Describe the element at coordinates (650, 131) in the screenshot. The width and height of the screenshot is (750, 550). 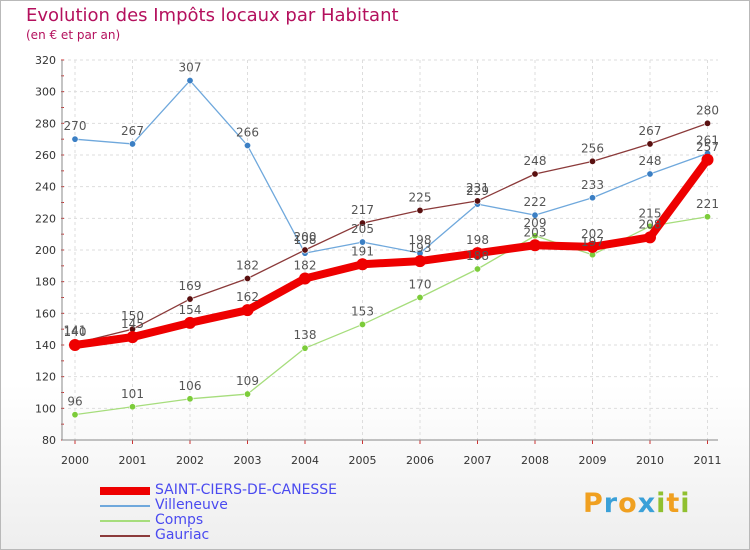
I see `data-label: 267` at that location.